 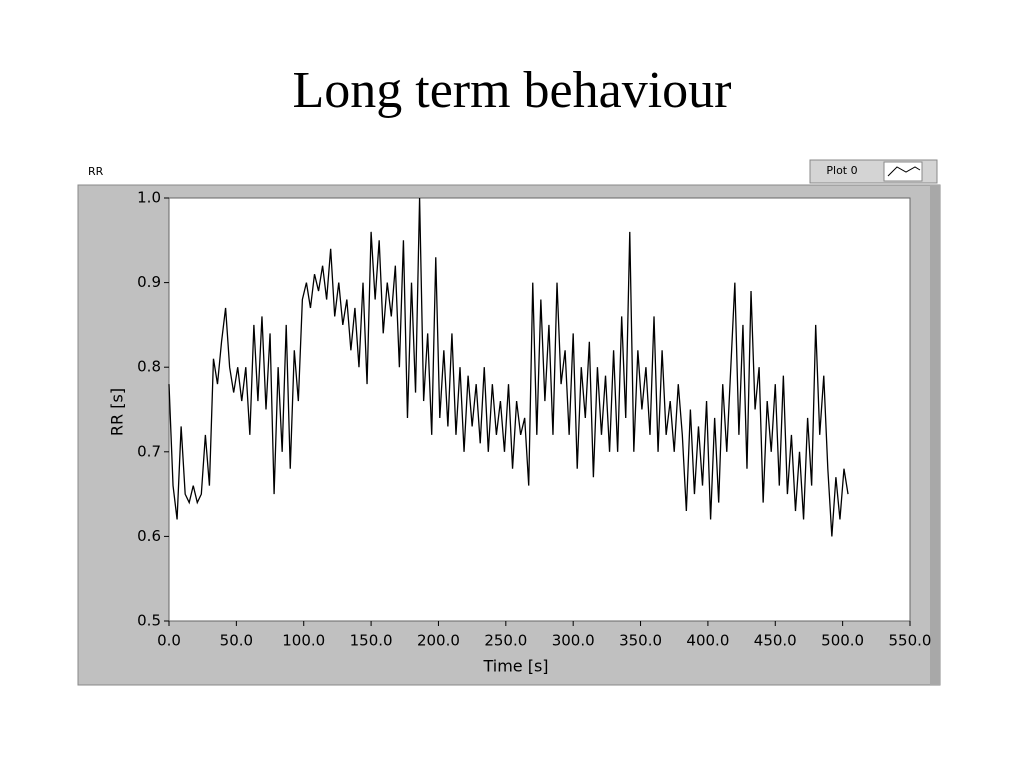 I want to click on x-tick-label: 400.0, so click(x=707, y=641).